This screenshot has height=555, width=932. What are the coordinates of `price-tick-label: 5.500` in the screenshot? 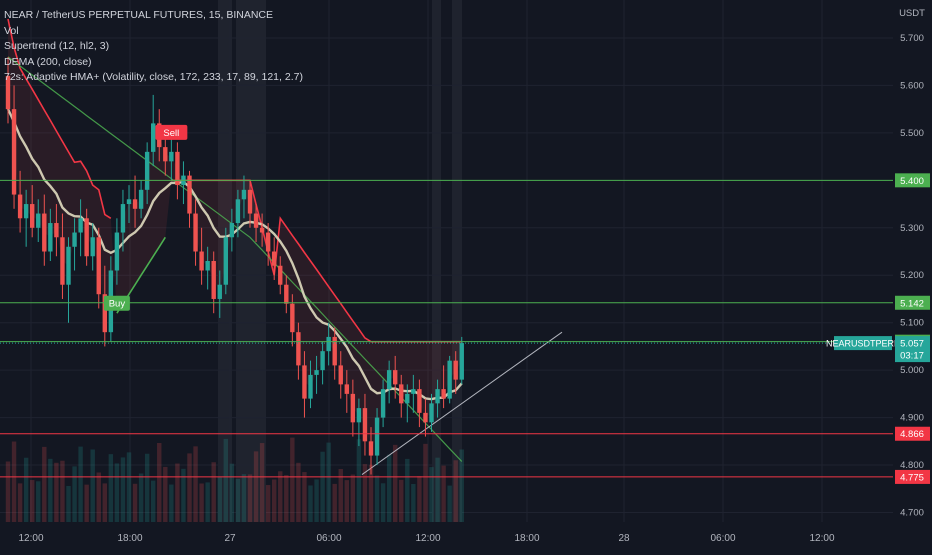 It's located at (912, 133).